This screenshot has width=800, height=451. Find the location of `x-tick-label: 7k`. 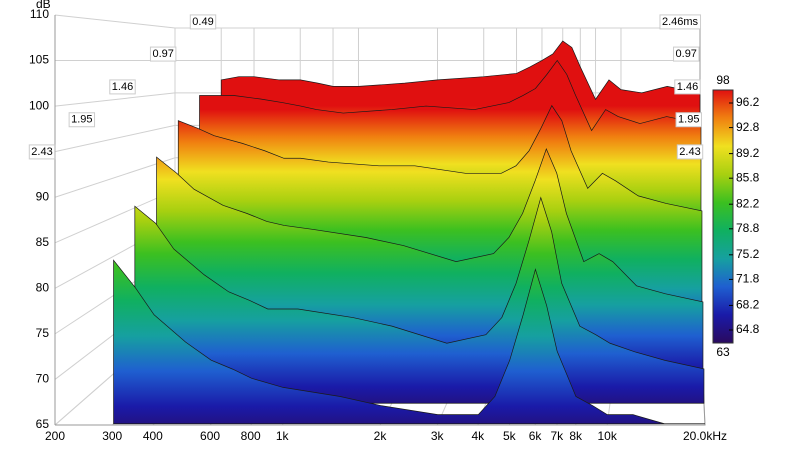

x-tick-label: 7k is located at coordinates (557, 436).